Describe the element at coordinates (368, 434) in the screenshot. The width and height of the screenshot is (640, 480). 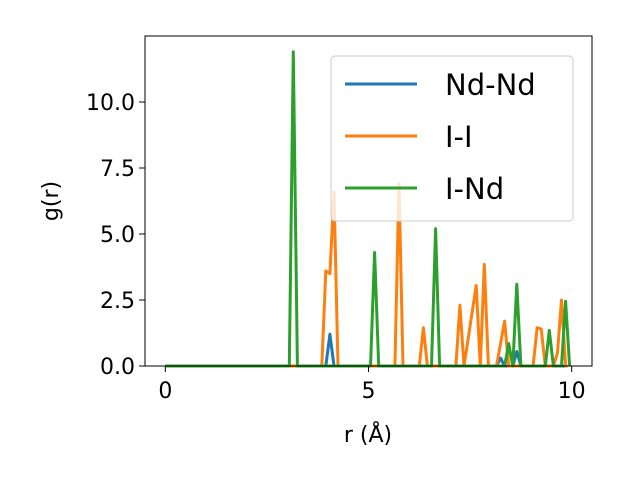
I see `x-axis-label: r (Å)` at that location.